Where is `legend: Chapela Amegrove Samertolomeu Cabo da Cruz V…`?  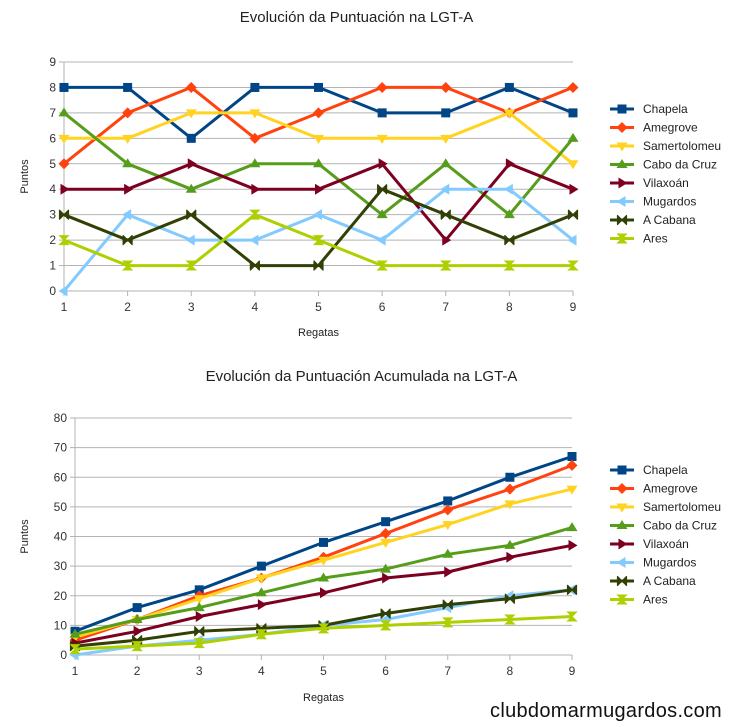 legend: Chapela Amegrove Samertolomeu Cabo da Cruz V… is located at coordinates (665, 535).